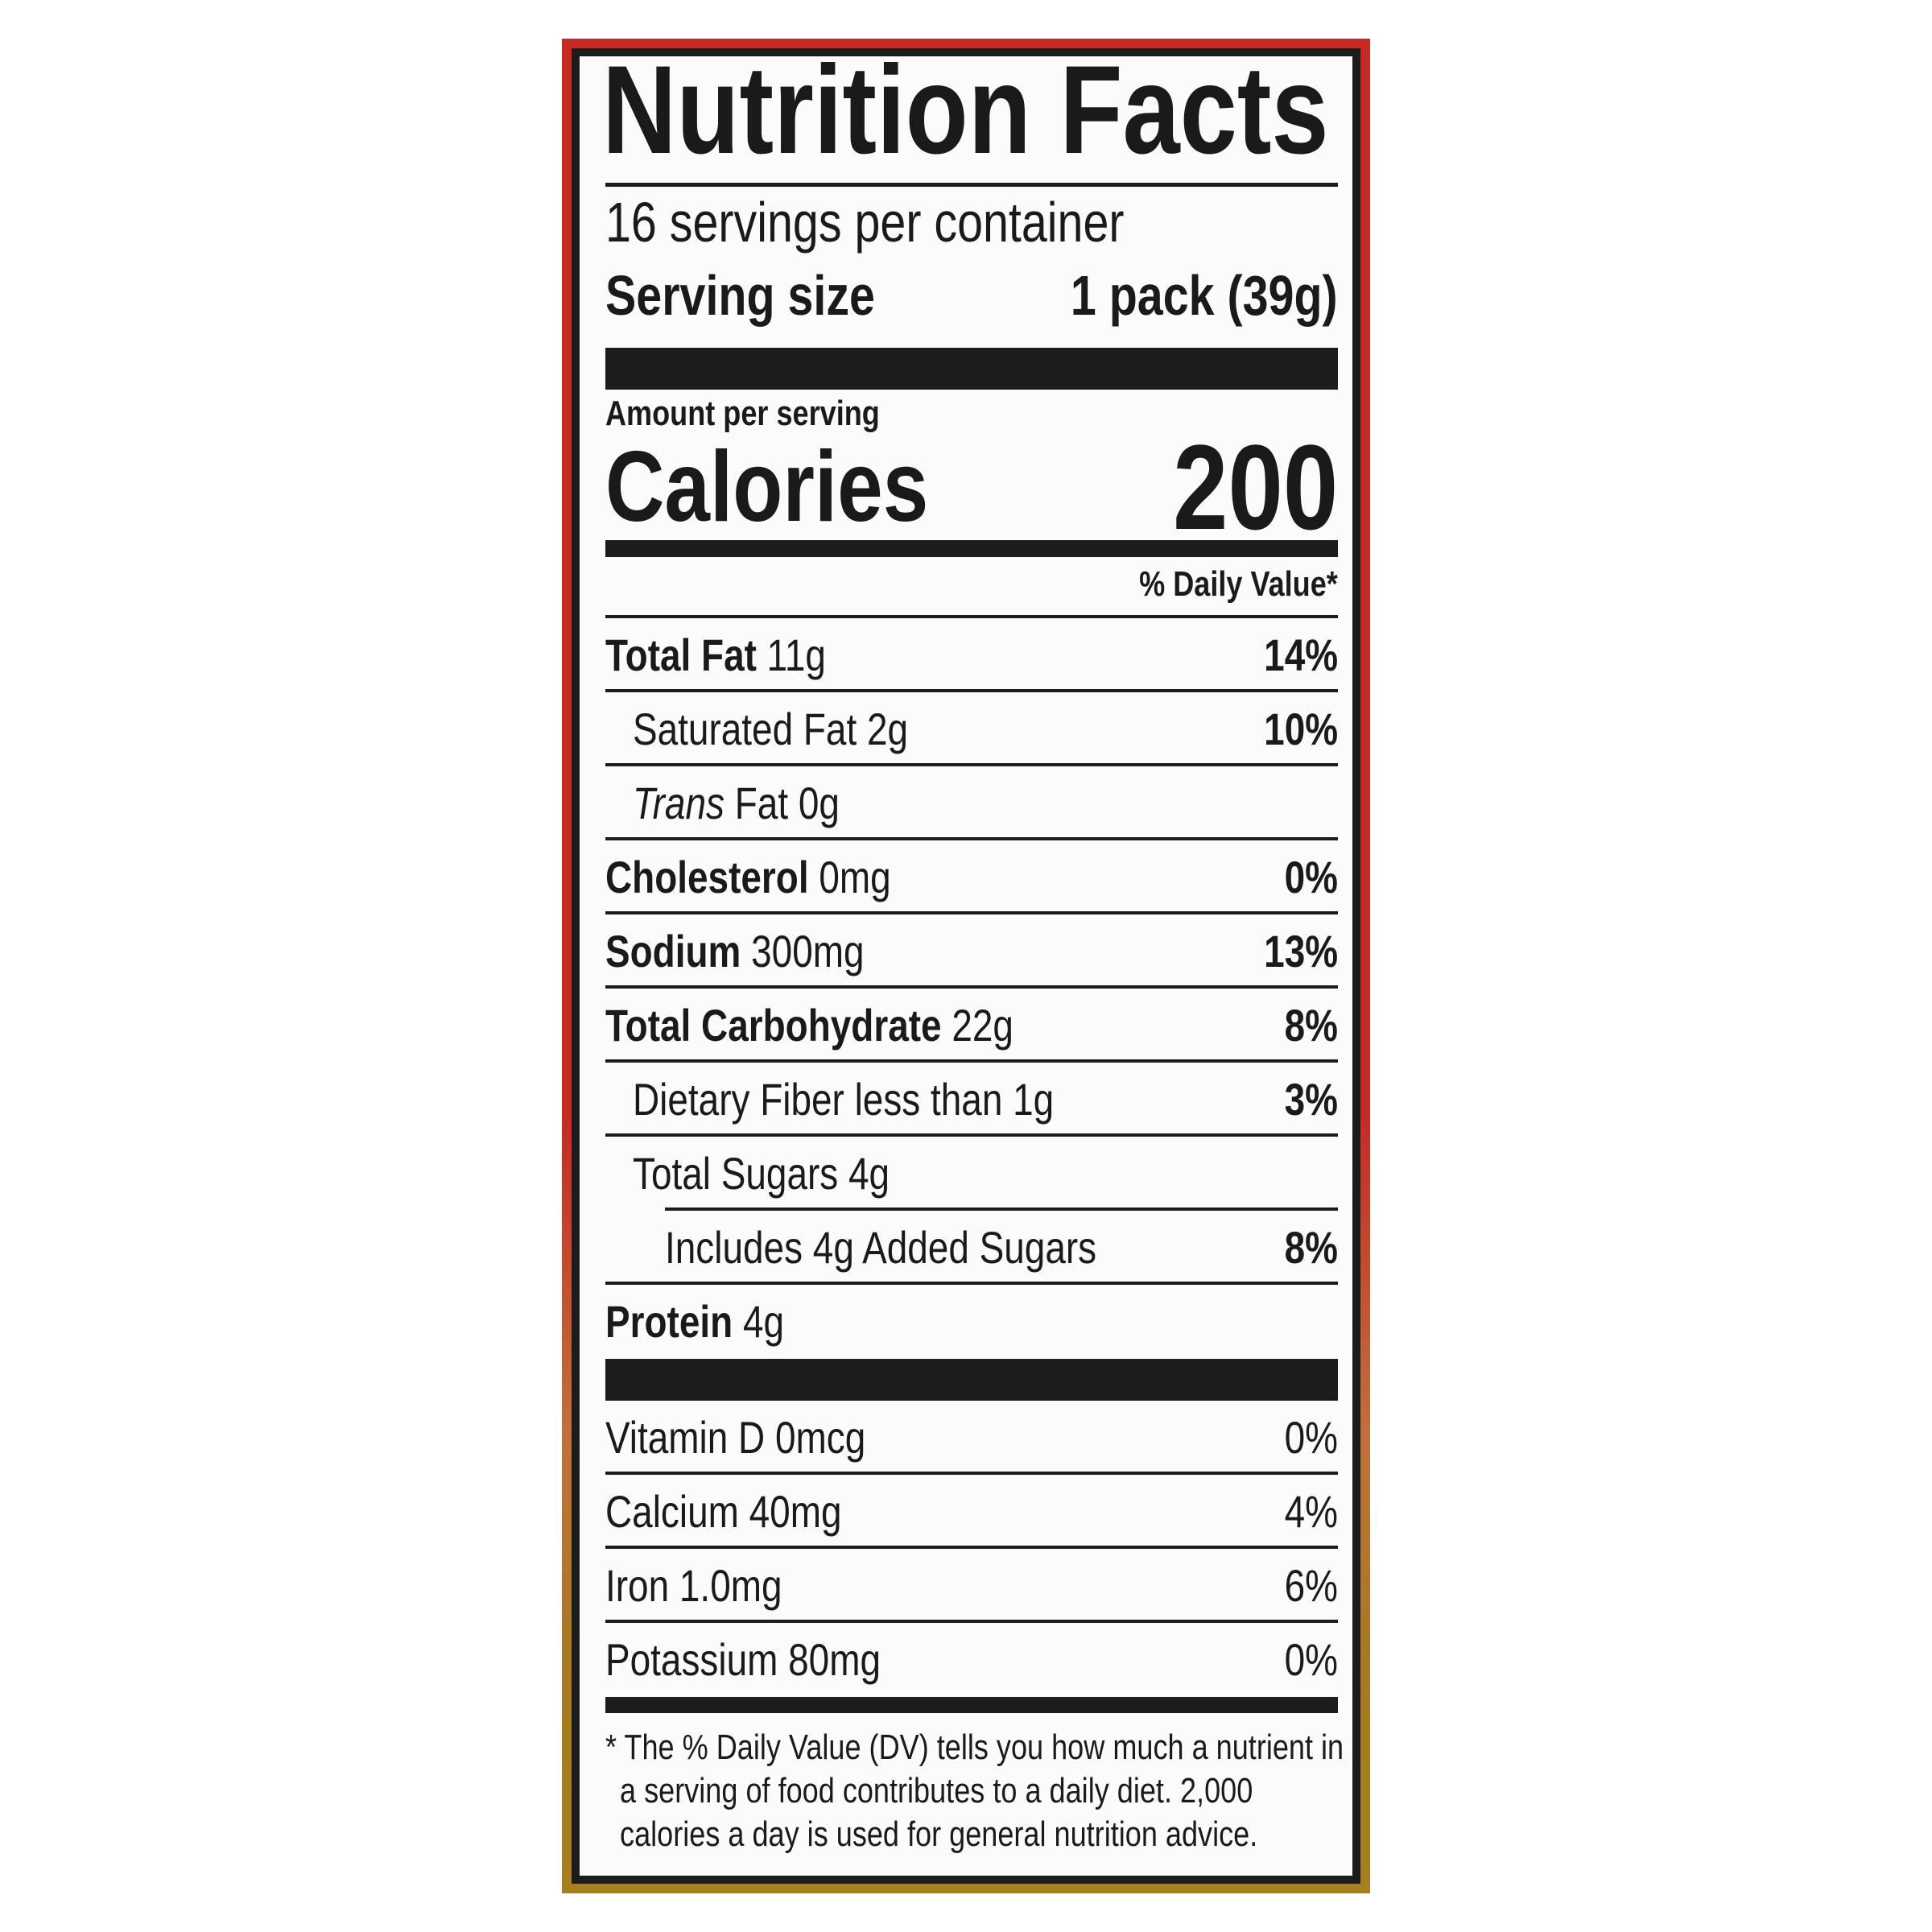  Describe the element at coordinates (681, 655) in the screenshot. I see `nutrient-name: Total Fat` at that location.